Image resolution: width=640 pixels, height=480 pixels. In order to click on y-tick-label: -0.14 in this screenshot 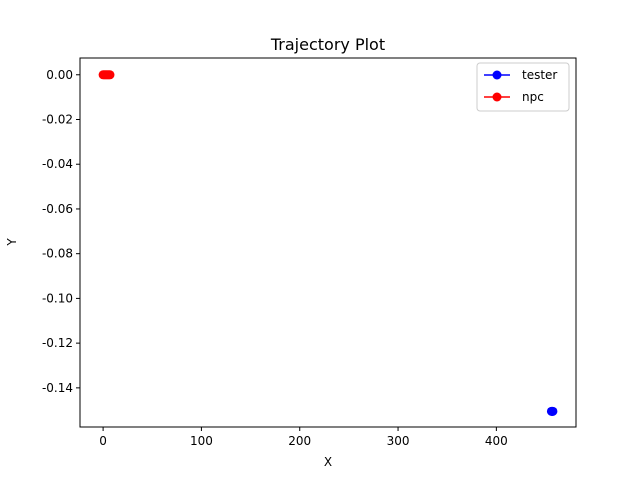, I will do `click(57, 388)`.